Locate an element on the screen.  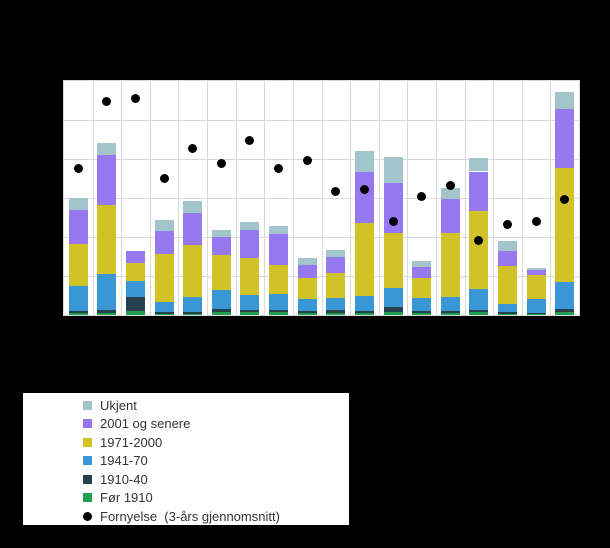
legend-label: Ukjent is located at coordinates (118, 405).